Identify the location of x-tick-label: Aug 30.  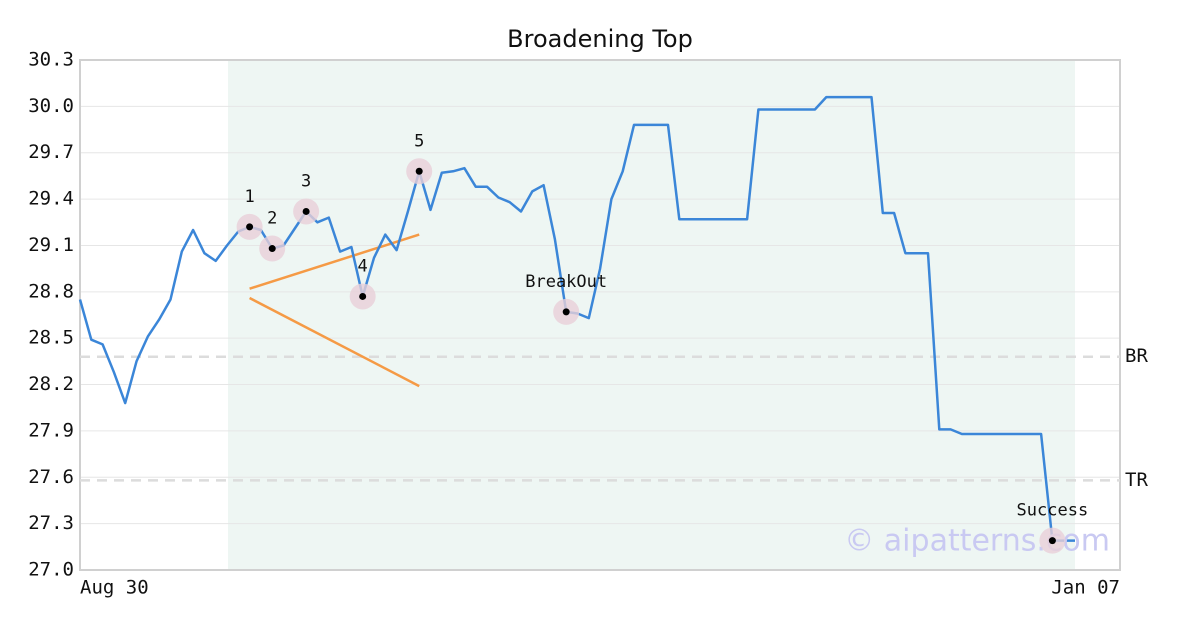
(114, 588).